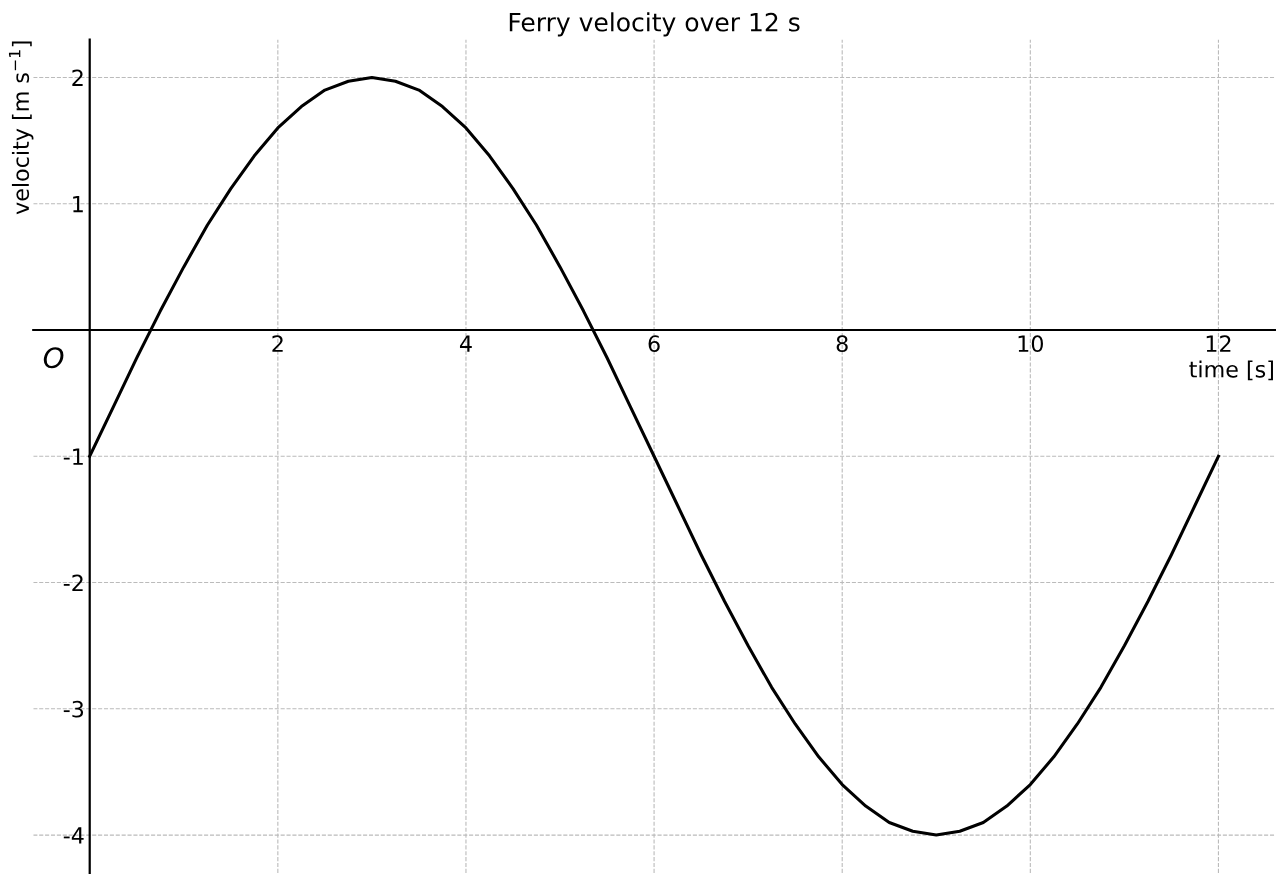 The width and height of the screenshot is (1280, 880). I want to click on y-tick-label: -4, so click(73, 835).